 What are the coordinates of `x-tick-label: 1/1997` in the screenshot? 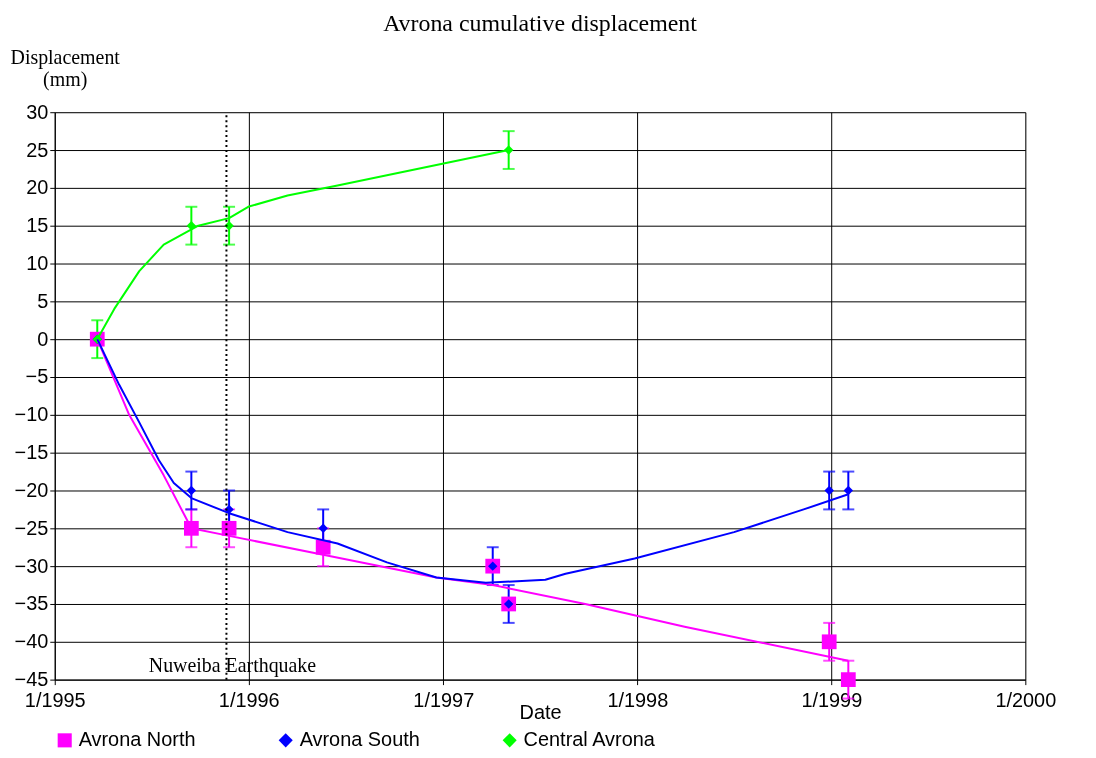 It's located at (444, 700).